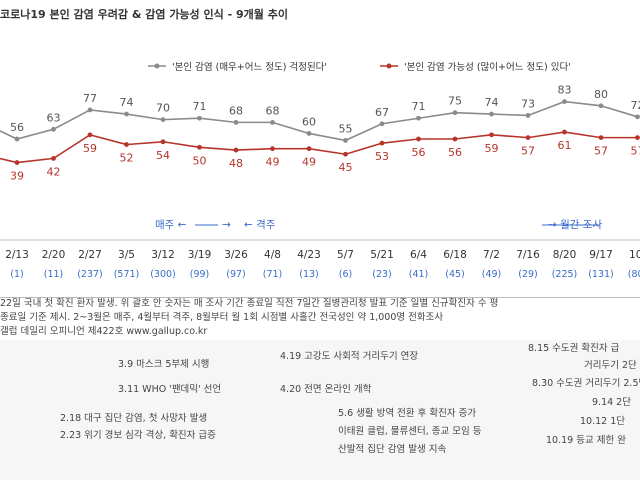  Describe the element at coordinates (492, 274) in the screenshot. I see `x-sub-label: (49)` at that location.